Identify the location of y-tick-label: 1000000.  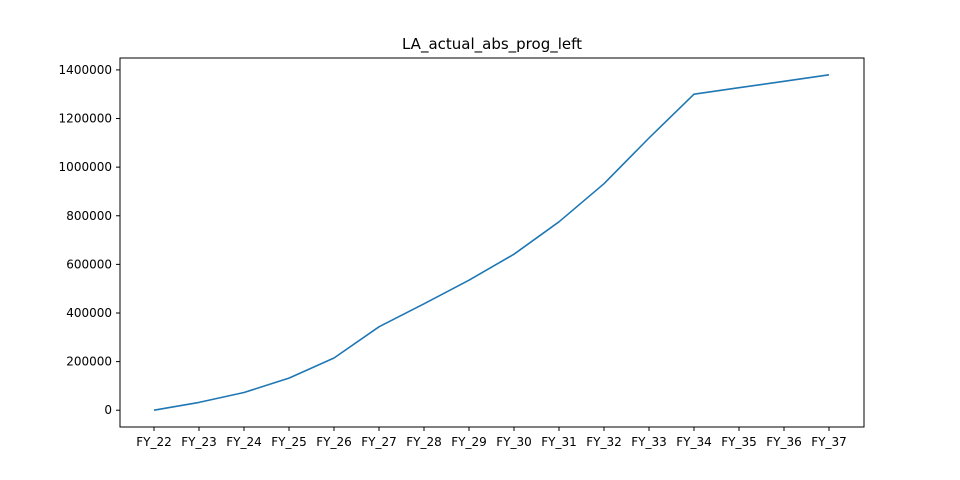
(85, 167).